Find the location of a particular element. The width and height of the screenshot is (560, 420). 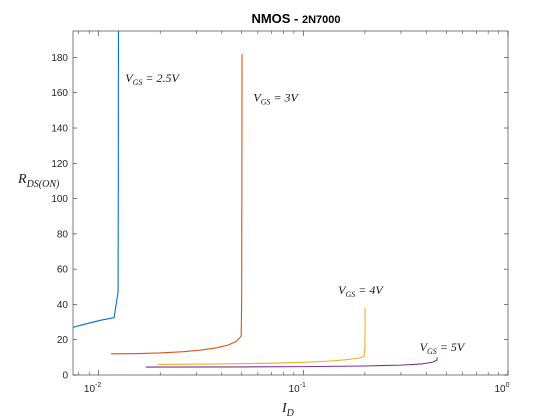

y-tick-label: 140 is located at coordinates (59, 129).